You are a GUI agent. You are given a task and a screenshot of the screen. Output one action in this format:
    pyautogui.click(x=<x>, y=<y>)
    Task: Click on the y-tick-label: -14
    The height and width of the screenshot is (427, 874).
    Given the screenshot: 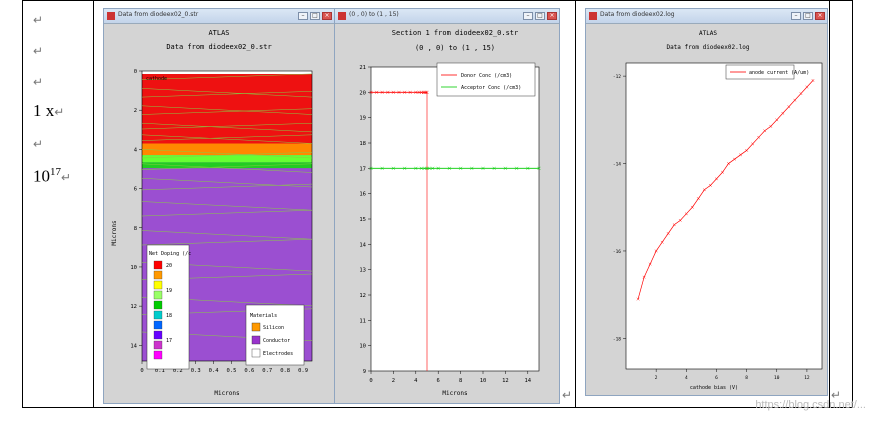 What is the action you would take?
    pyautogui.click(x=617, y=165)
    